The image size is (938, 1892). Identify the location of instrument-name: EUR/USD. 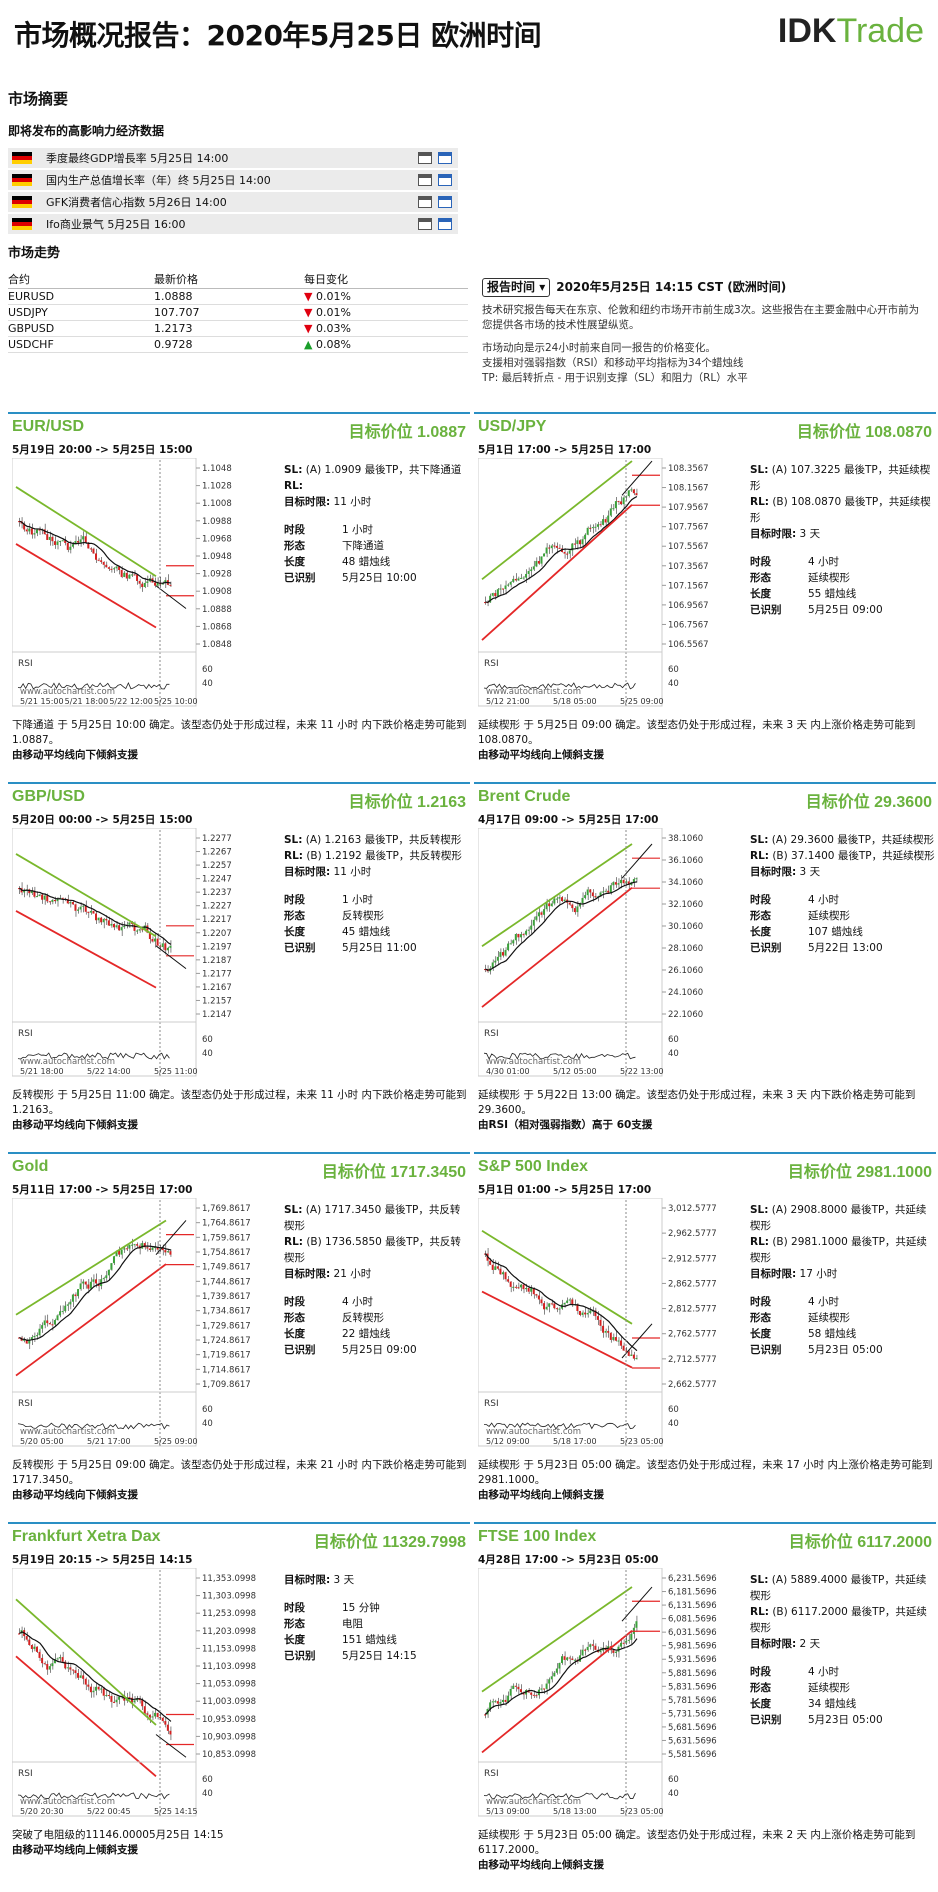
(48, 426).